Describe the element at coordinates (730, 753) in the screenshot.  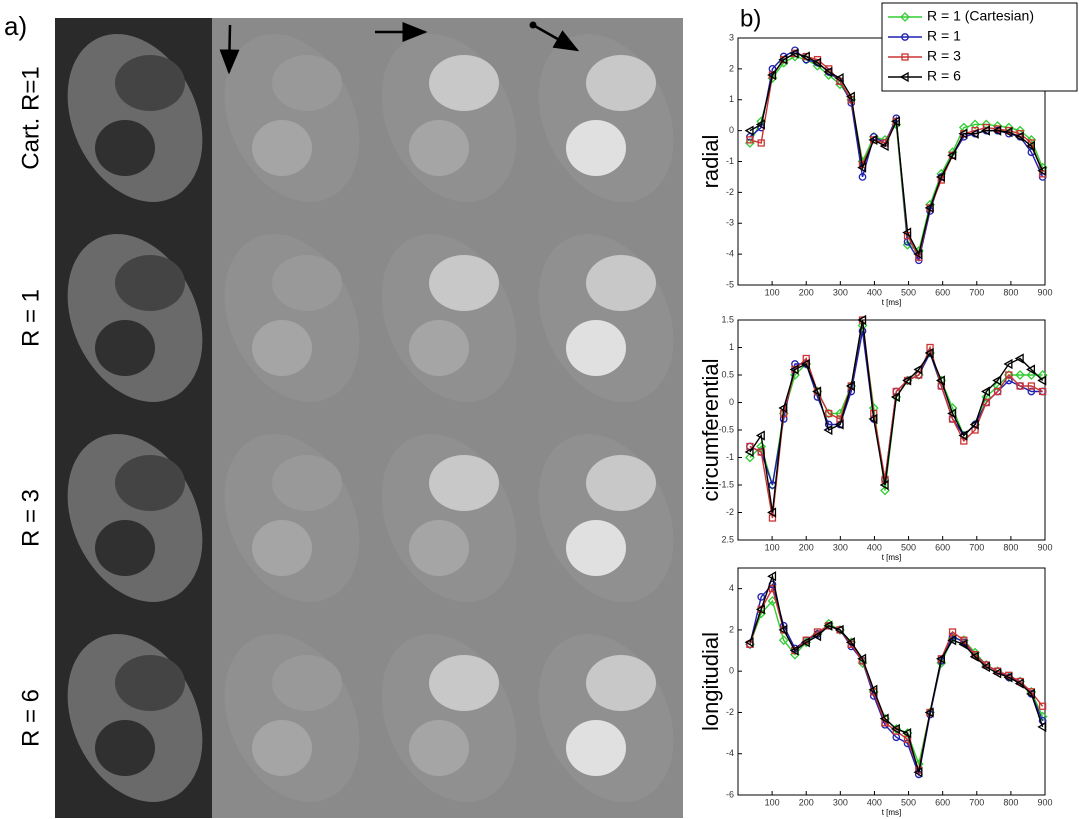
I see `y-tick-label: -4` at that location.